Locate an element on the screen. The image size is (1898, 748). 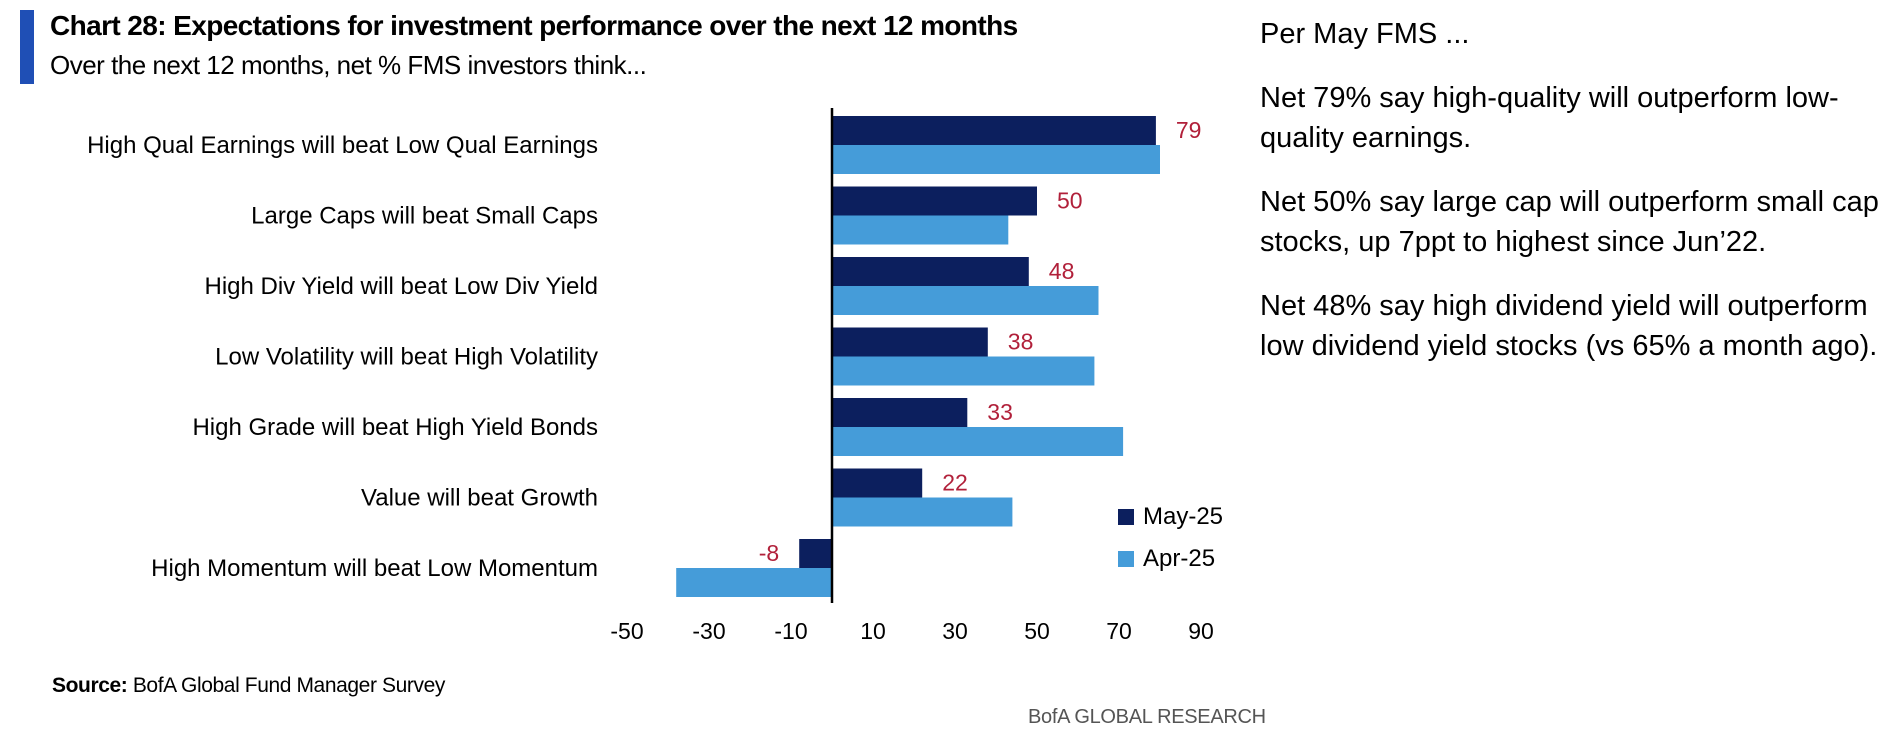
legend-label: May-25 is located at coordinates (1183, 516).